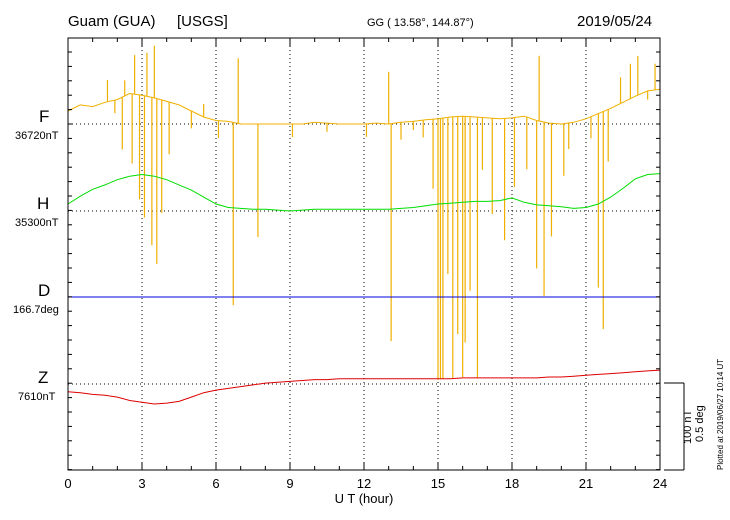  I want to click on label-H: H, so click(43, 203).